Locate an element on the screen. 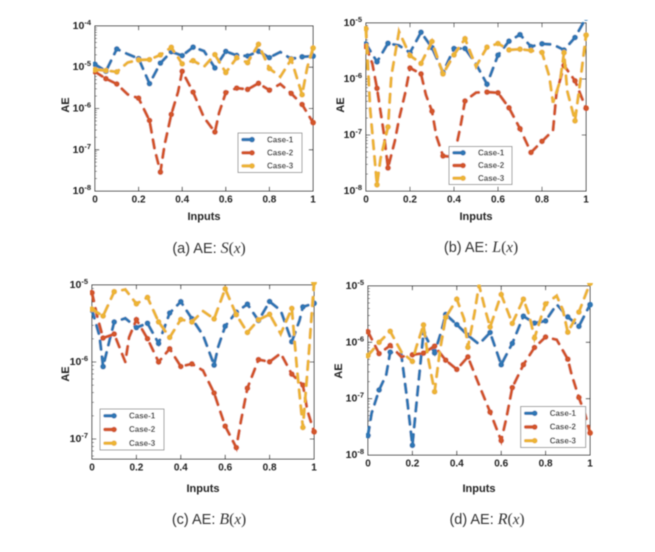 The width and height of the screenshot is (655, 552). svg-text: (a) AE: S(x) is located at coordinates (208, 248).